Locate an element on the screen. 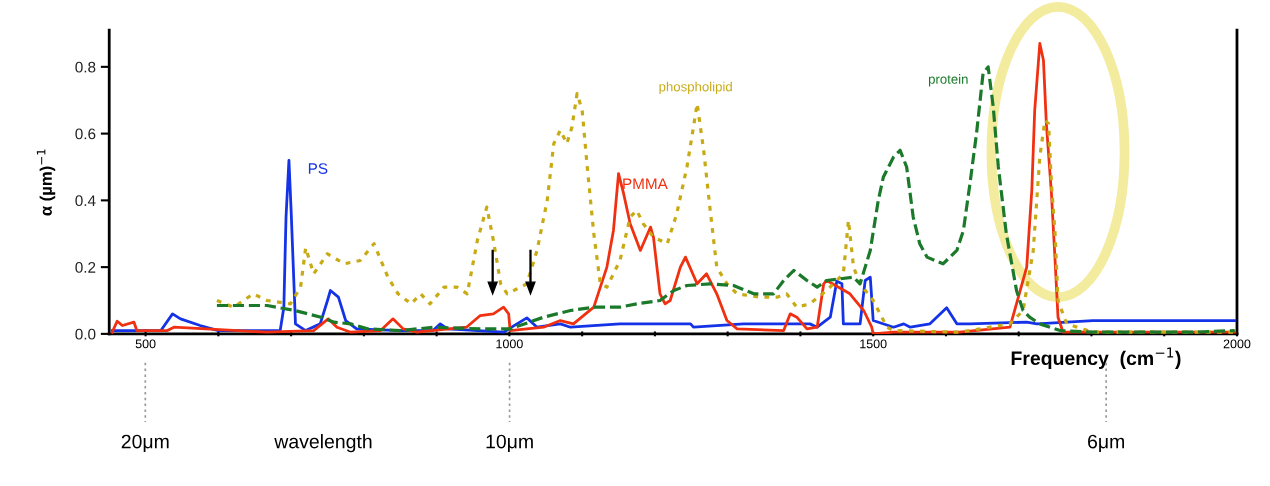 This screenshot has height=486, width=1270. y-tick-label: 0.6 is located at coordinates (85, 134).